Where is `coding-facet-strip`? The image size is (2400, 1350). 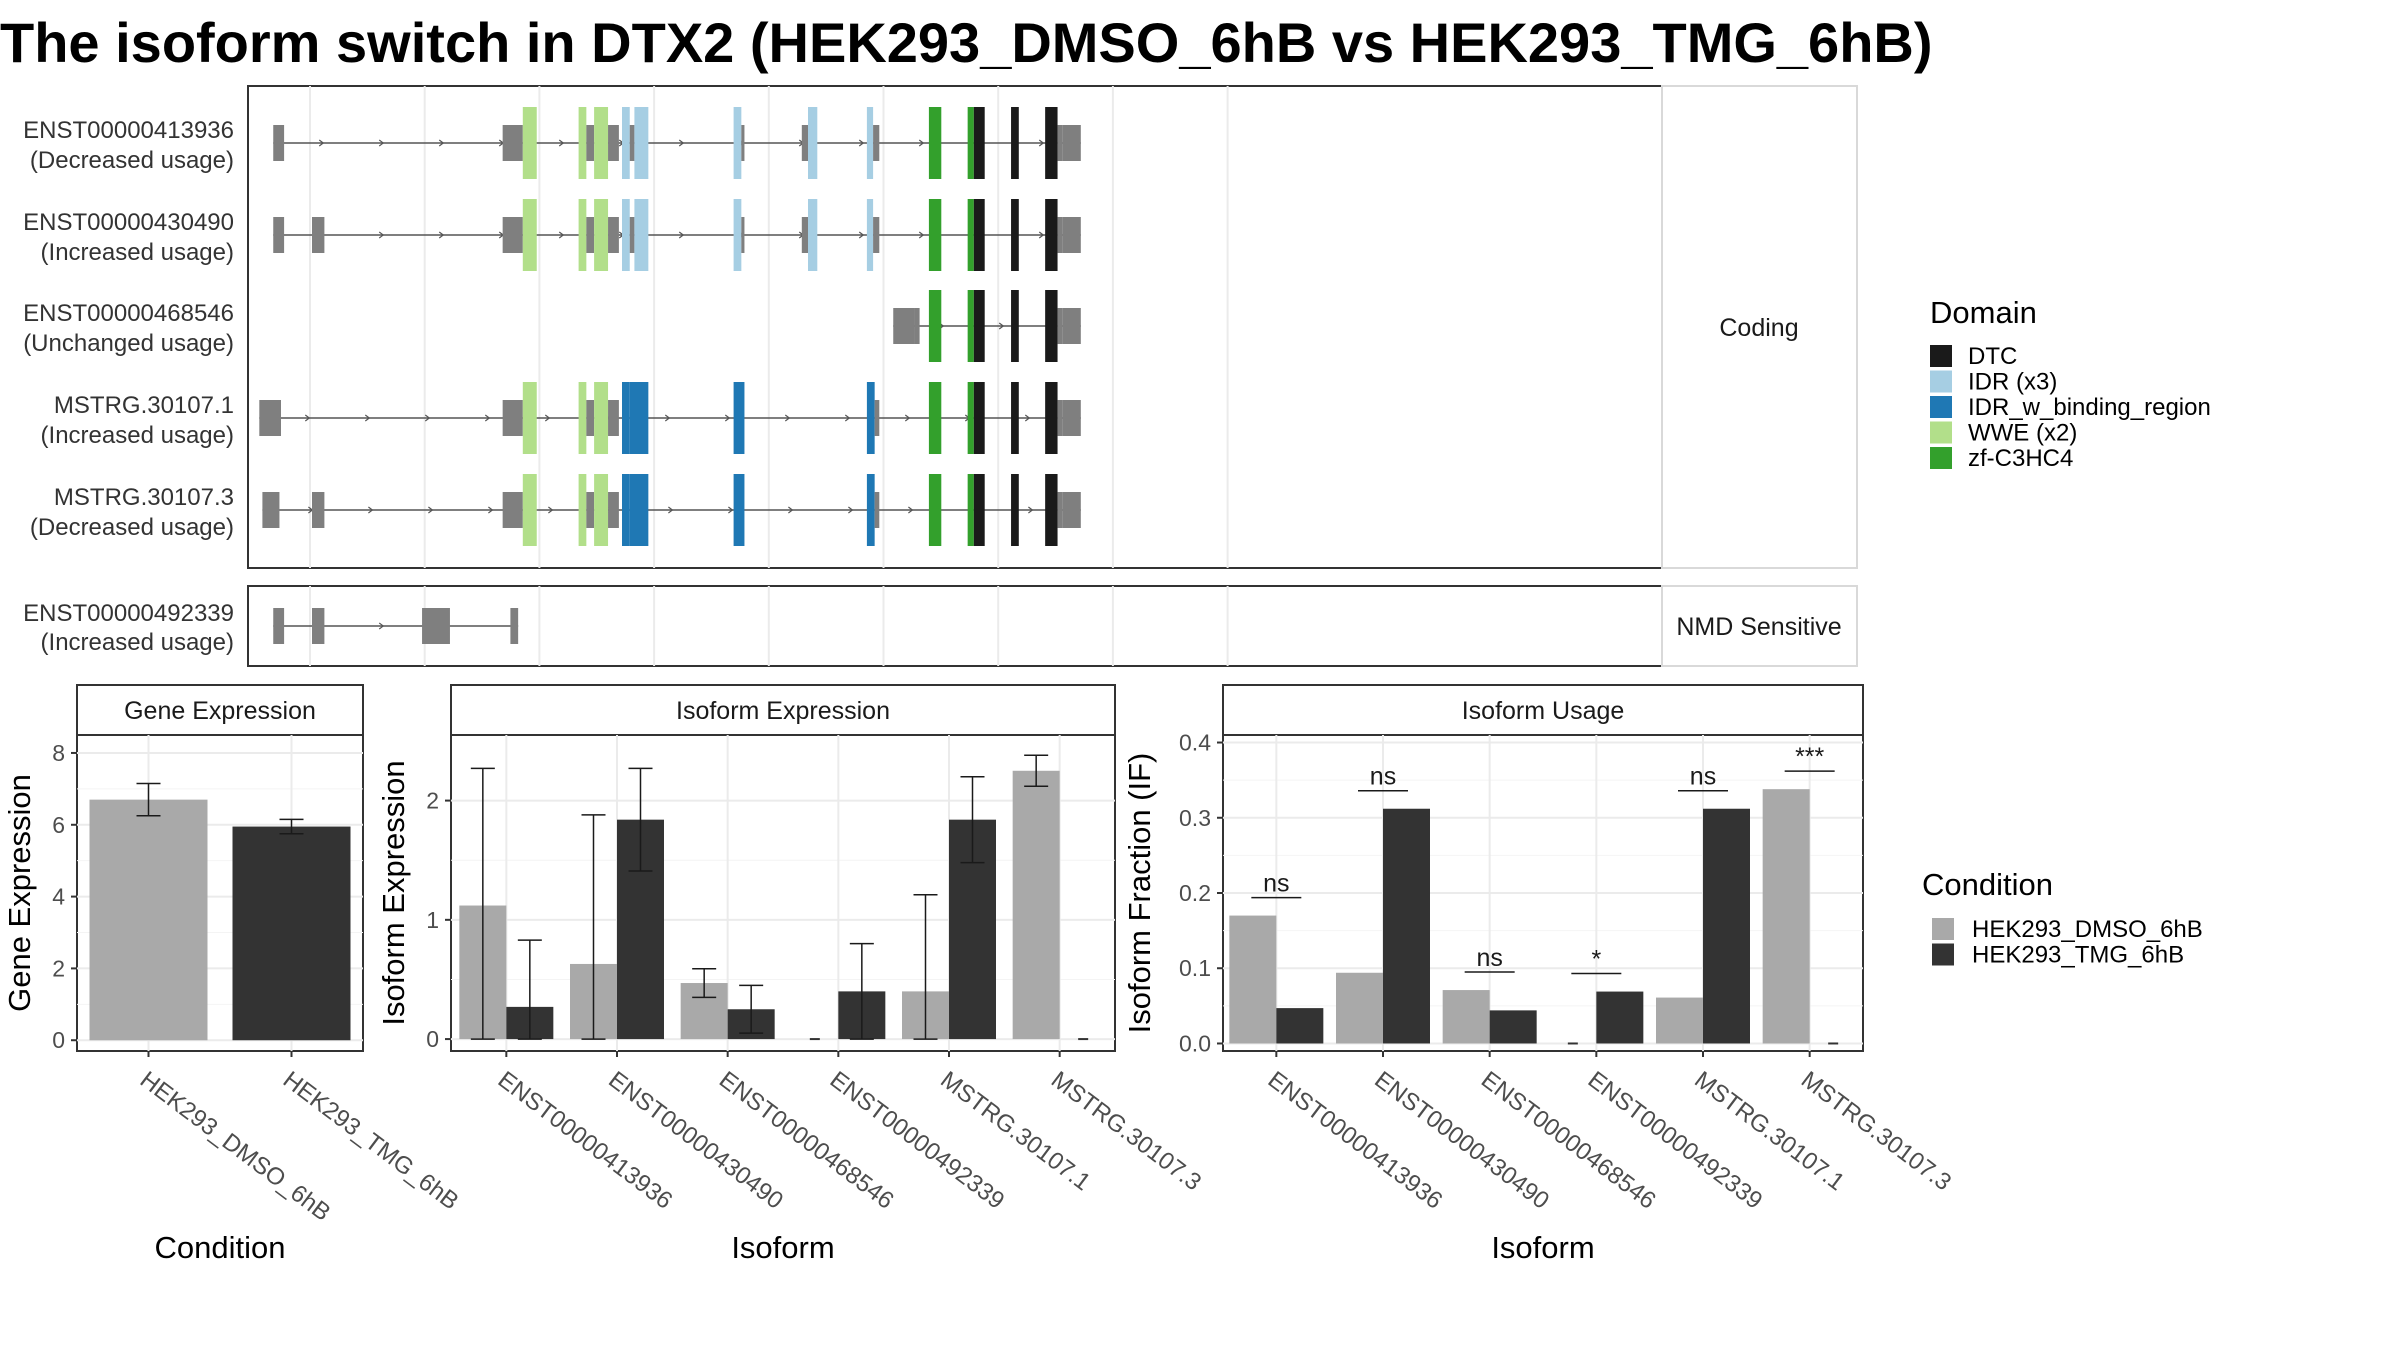 coding-facet-strip is located at coordinates (1759, 327).